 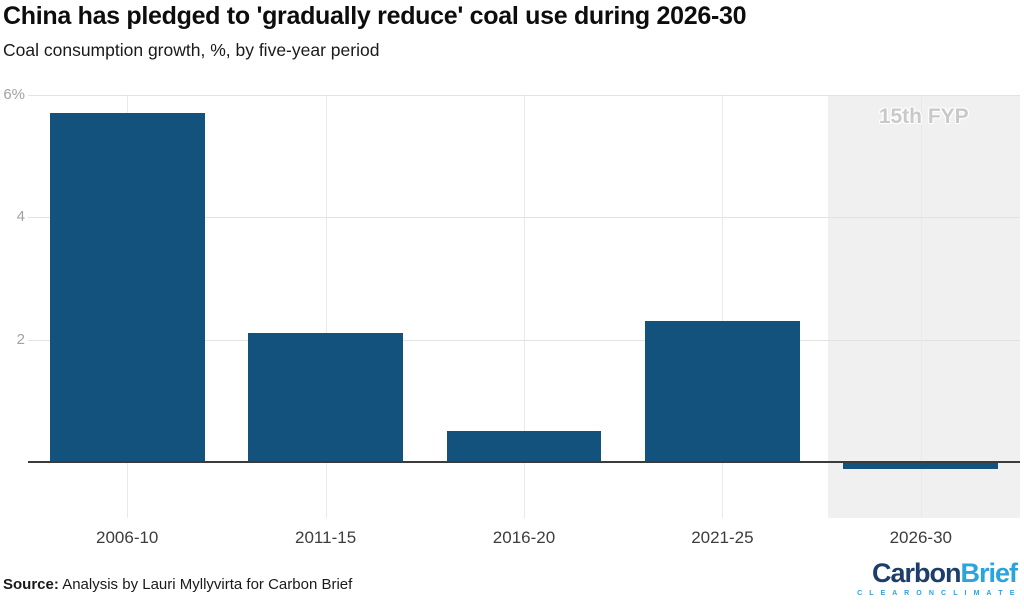 I want to click on x-tick-label: 2006-10, so click(x=127, y=537).